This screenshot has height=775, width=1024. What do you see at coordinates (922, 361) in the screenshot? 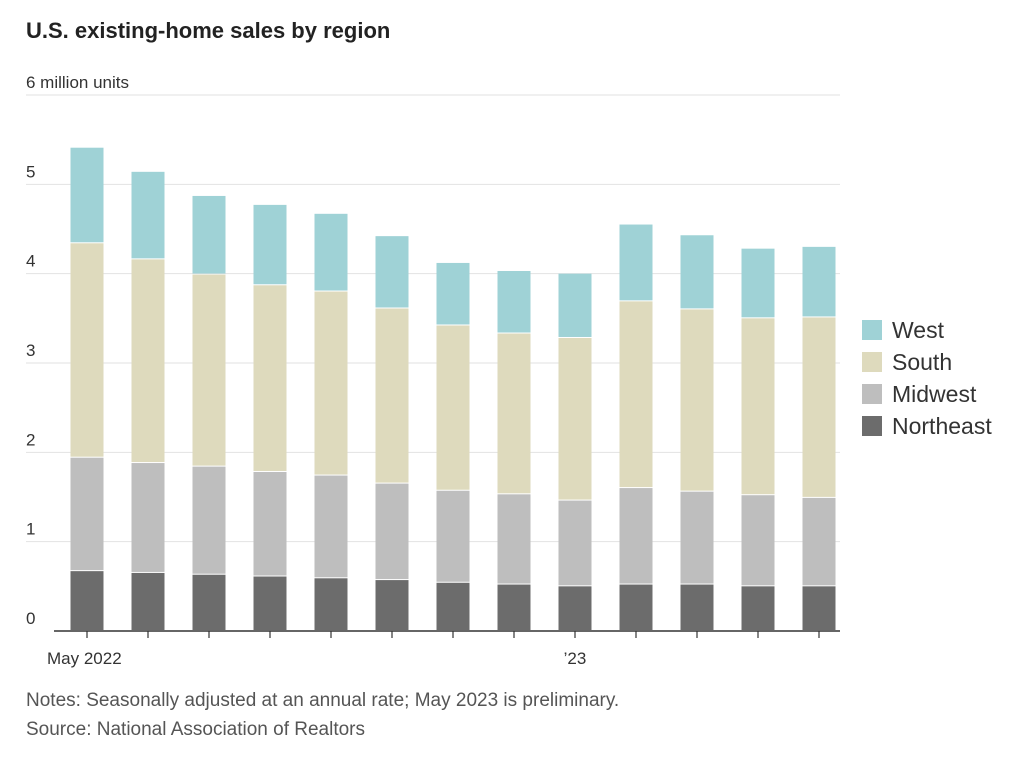
I see `legend-label: South` at bounding box center [922, 361].